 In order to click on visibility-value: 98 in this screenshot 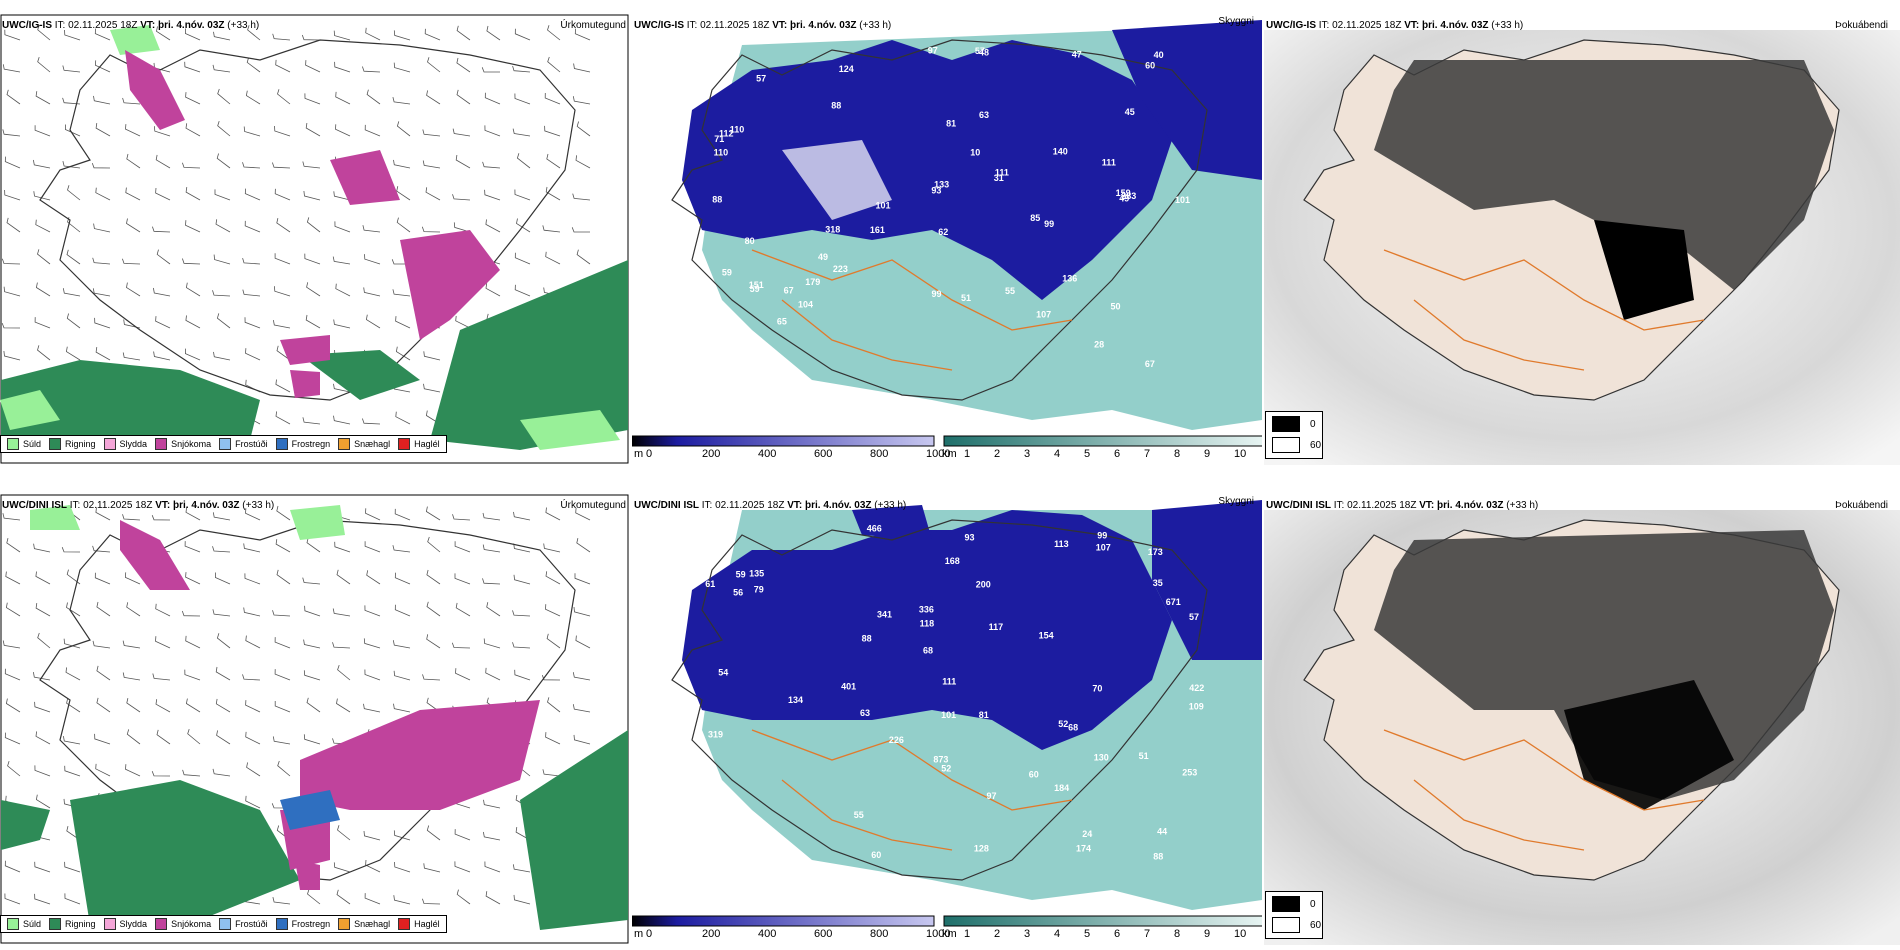, I will do `click(731, 341)`.